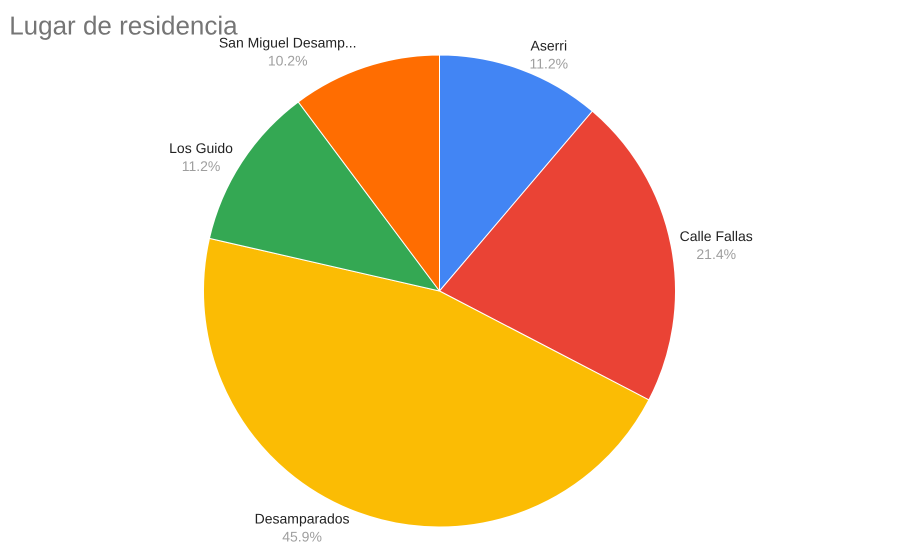  I want to click on slice-label: Desamparados, so click(302, 518).